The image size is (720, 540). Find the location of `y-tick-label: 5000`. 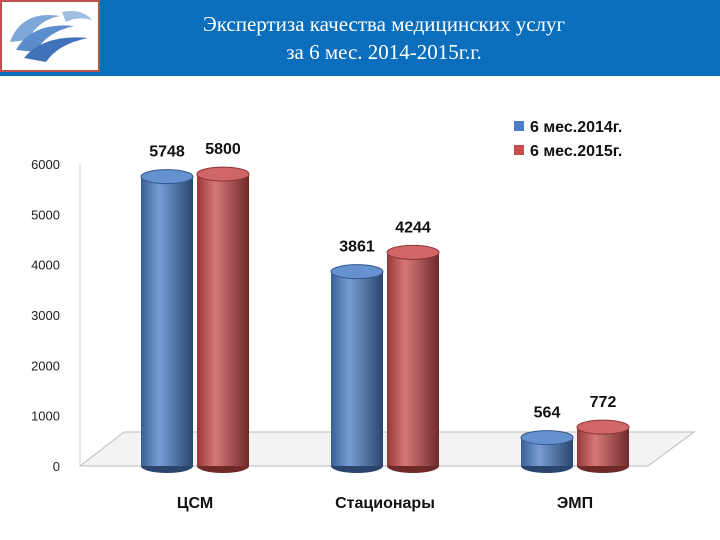

y-tick-label: 5000 is located at coordinates (45, 214).